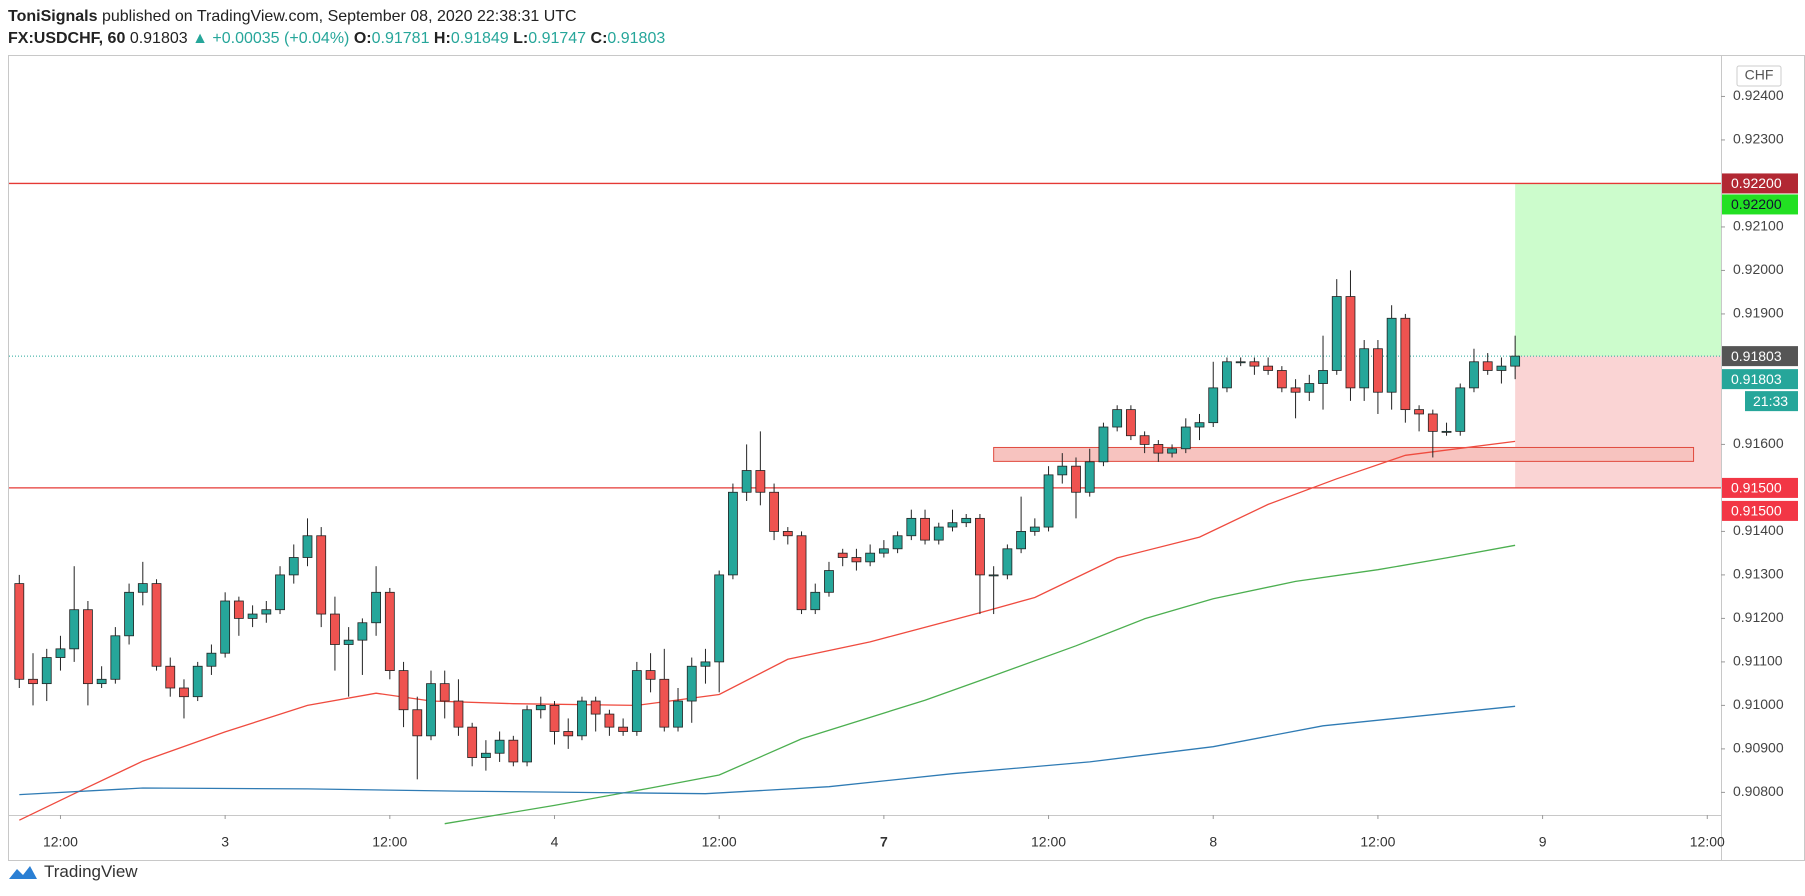 This screenshot has width=1805, height=896. What do you see at coordinates (1758, 443) in the screenshot?
I see `y-tick-label: 0.91600` at bounding box center [1758, 443].